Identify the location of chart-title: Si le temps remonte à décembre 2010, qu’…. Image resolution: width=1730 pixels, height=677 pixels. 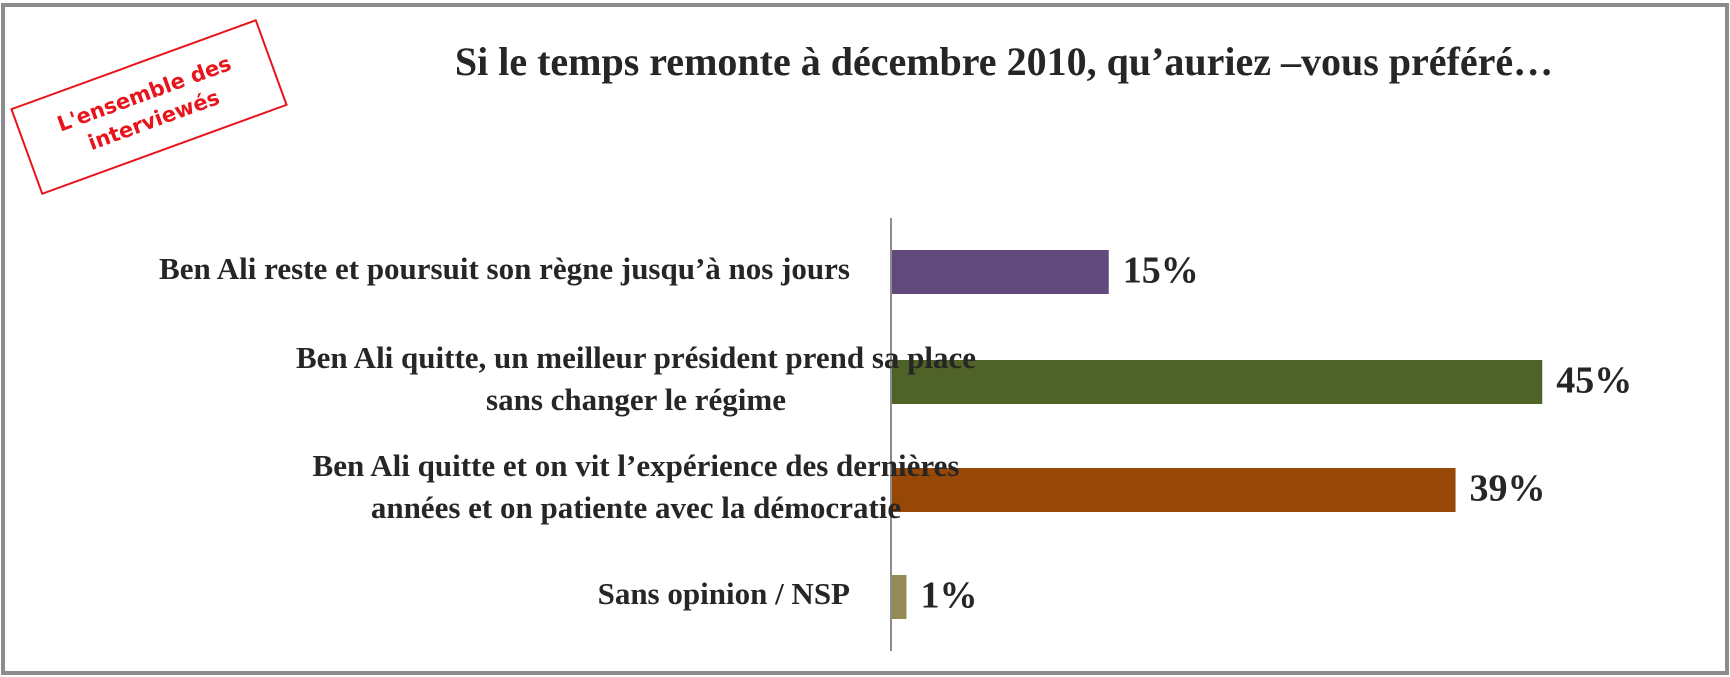
(1004, 61).